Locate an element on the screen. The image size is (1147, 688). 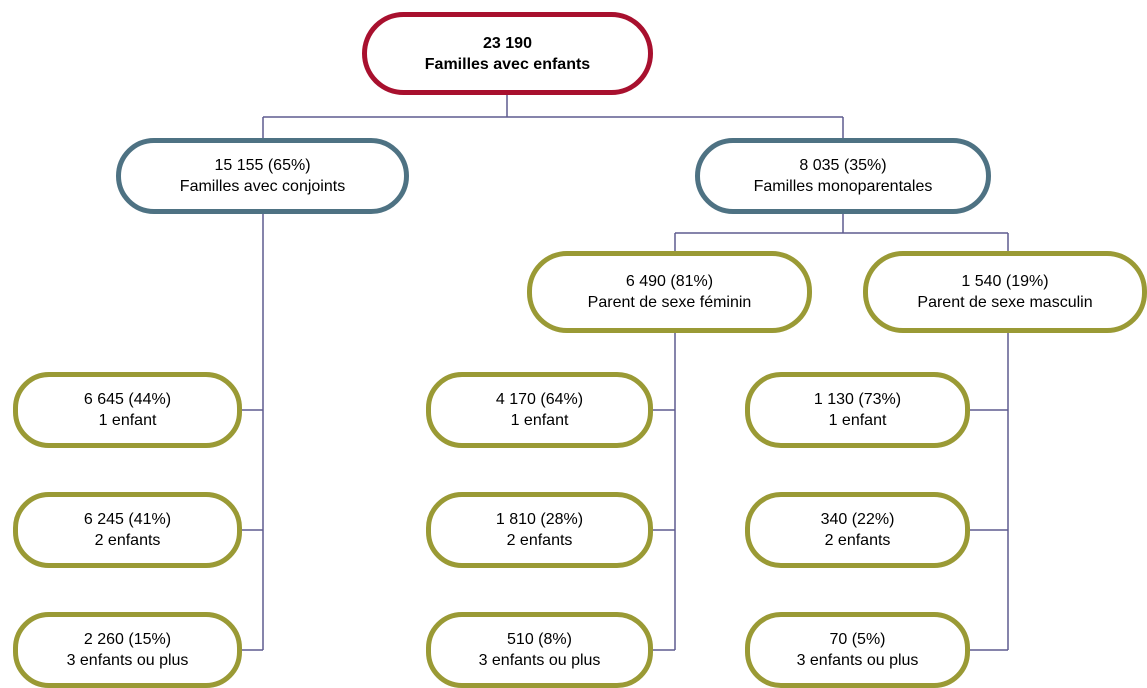
male-parent-count: 1 540 (19%) is located at coordinates (1005, 281).